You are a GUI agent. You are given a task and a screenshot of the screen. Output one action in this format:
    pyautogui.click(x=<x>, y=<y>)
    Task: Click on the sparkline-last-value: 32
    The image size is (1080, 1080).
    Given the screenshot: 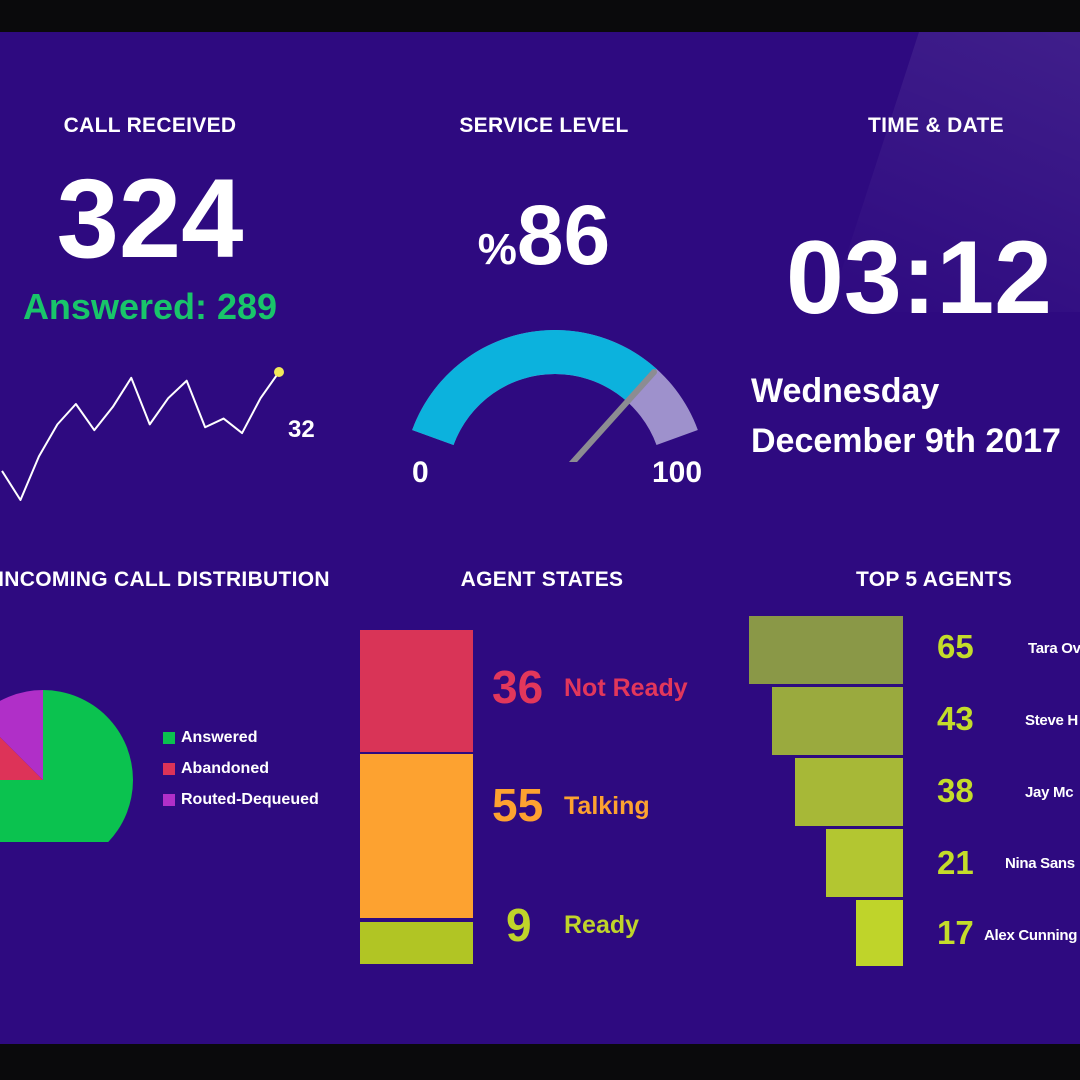 What is the action you would take?
    pyautogui.click(x=301, y=429)
    